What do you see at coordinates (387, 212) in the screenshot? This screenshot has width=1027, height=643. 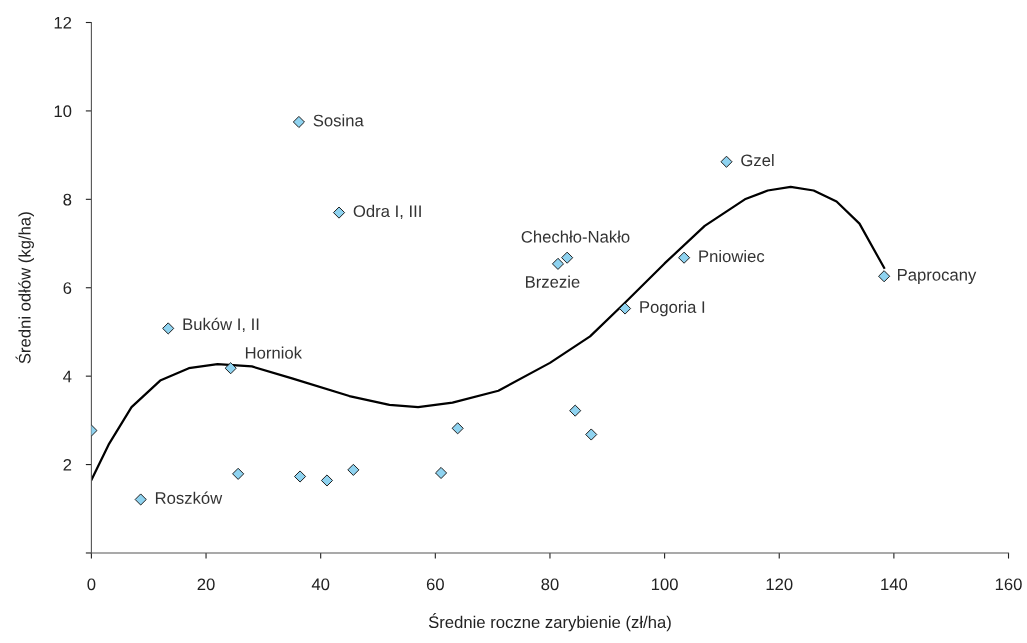 I see `annotation: Odra I, III` at bounding box center [387, 212].